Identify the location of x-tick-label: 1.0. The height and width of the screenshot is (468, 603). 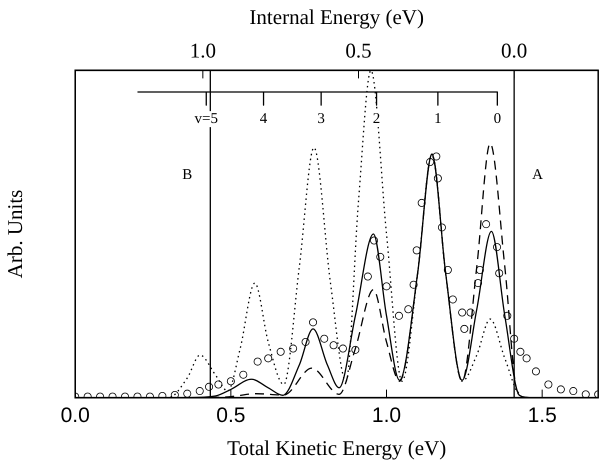
(387, 415).